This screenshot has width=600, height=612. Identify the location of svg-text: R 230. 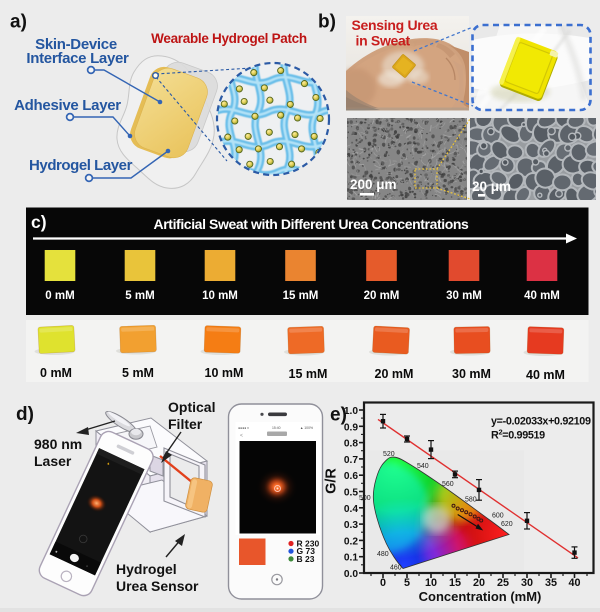
(308, 544).